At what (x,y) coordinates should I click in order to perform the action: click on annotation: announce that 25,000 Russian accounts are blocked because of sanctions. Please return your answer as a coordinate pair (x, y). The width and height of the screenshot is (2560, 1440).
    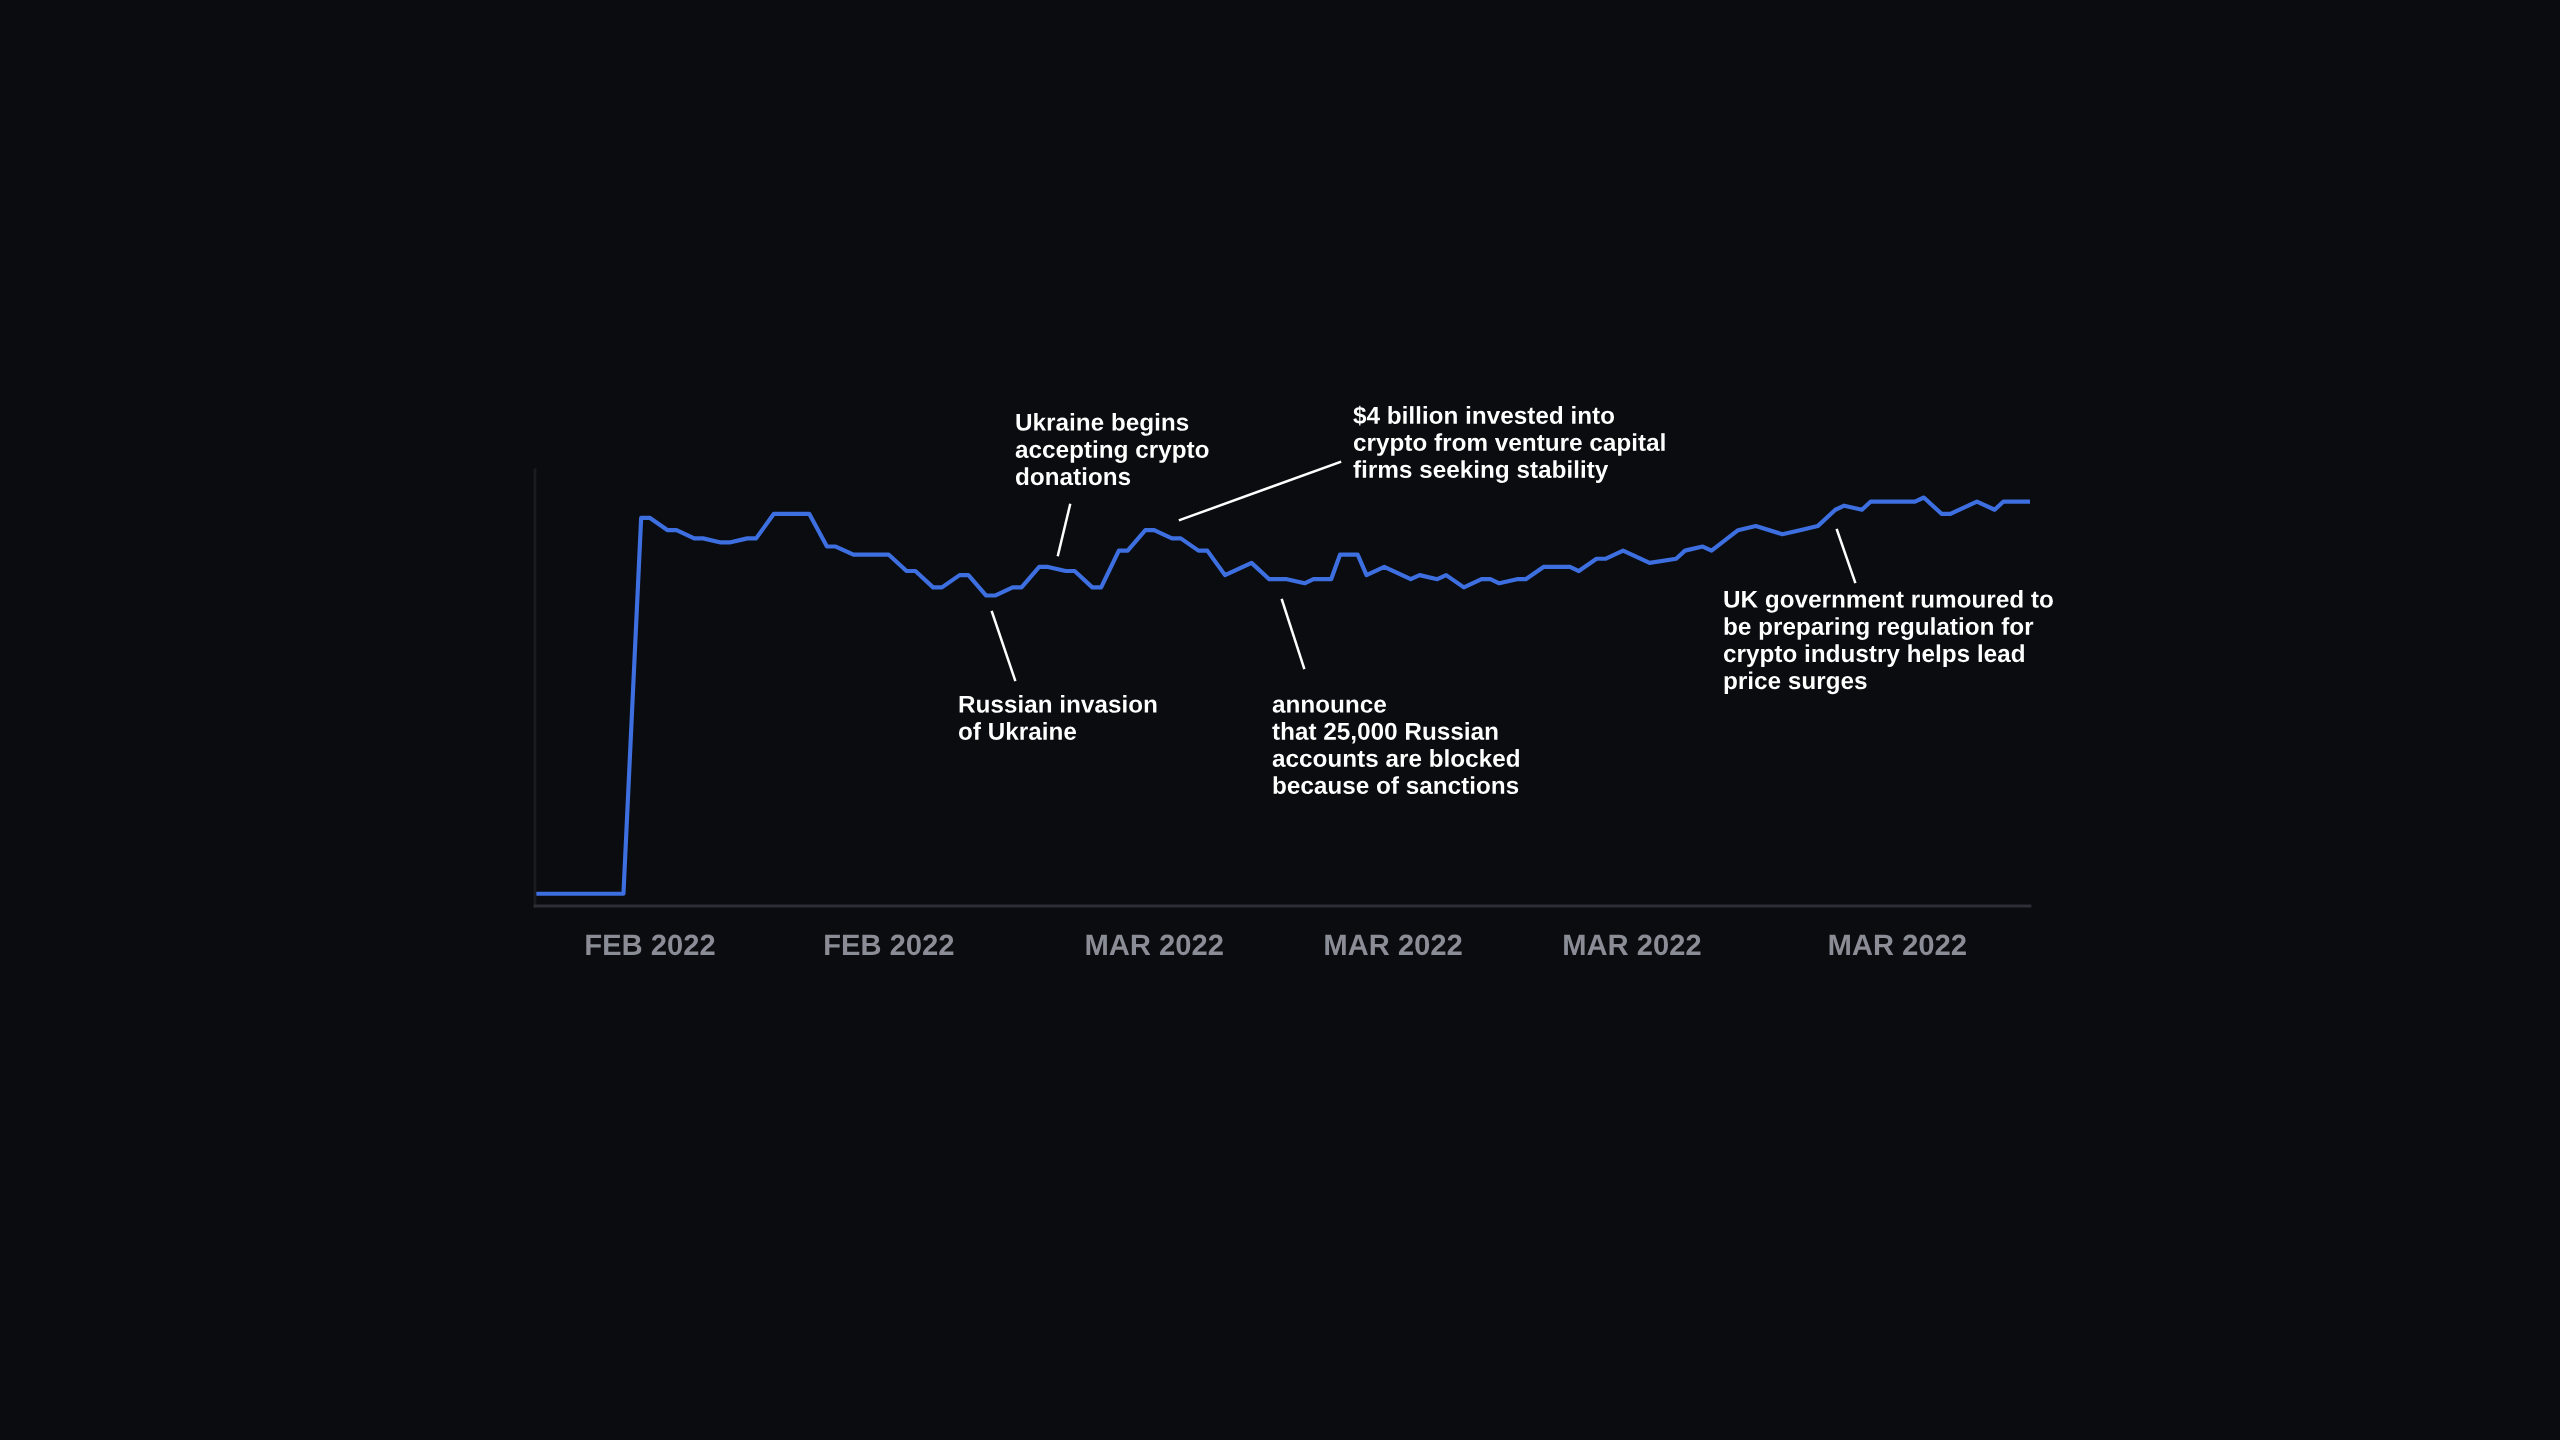
    Looking at the image, I should click on (1395, 747).